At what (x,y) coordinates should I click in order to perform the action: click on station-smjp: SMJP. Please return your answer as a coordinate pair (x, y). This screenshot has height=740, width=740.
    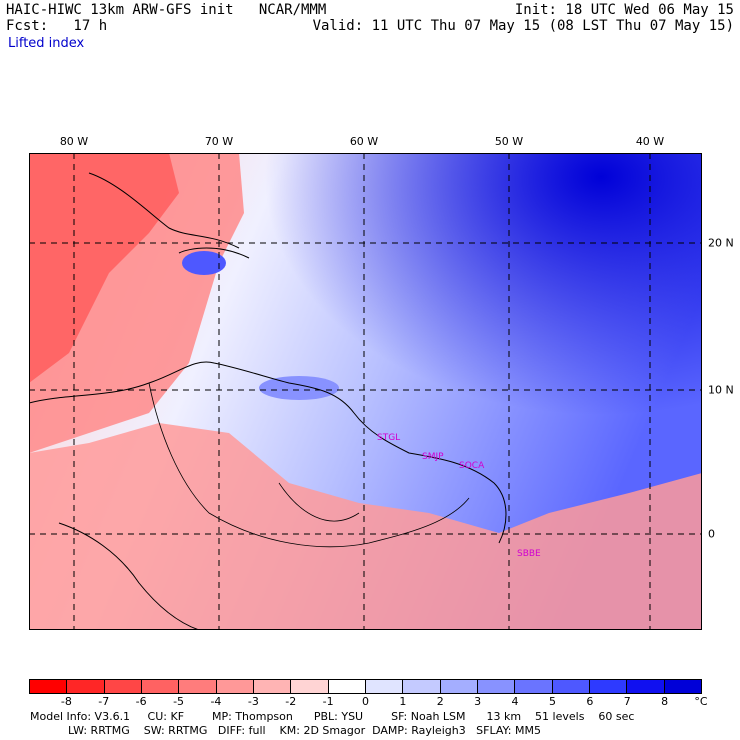
    Looking at the image, I should click on (433, 457).